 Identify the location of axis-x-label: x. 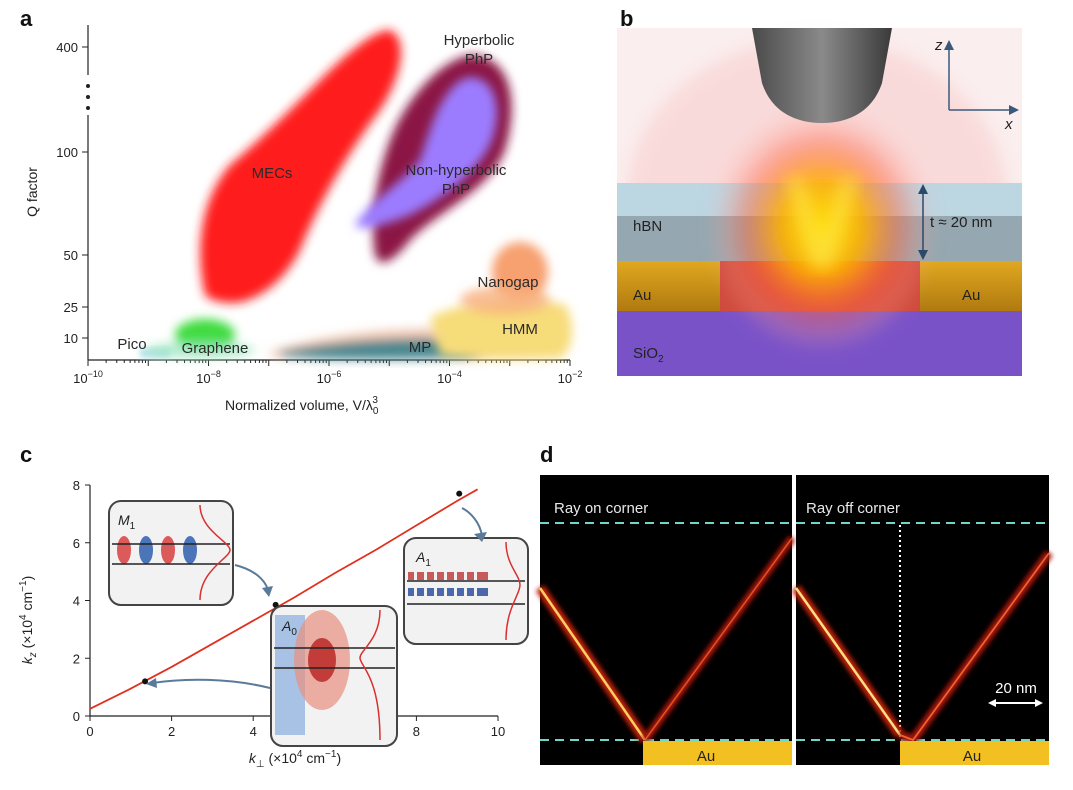
(1008, 124).